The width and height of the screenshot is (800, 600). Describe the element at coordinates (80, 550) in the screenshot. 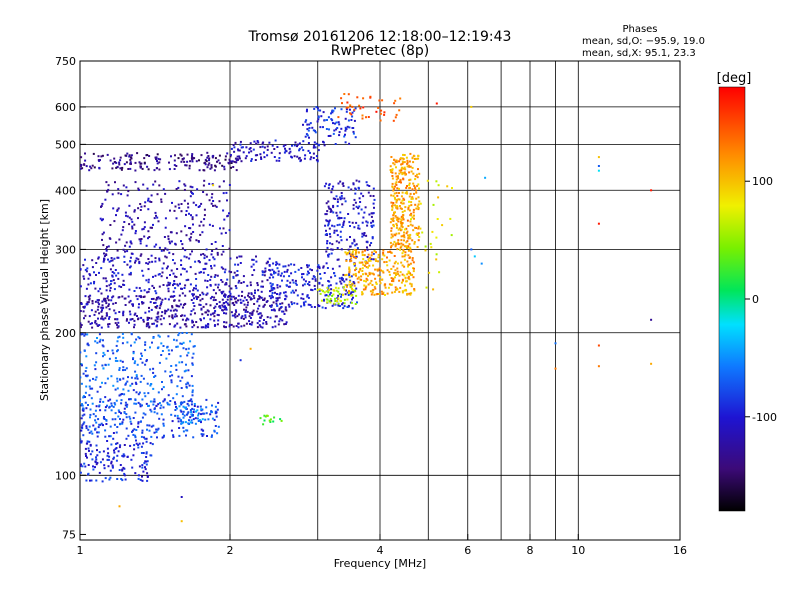

I see `x-tick-label: 1` at that location.